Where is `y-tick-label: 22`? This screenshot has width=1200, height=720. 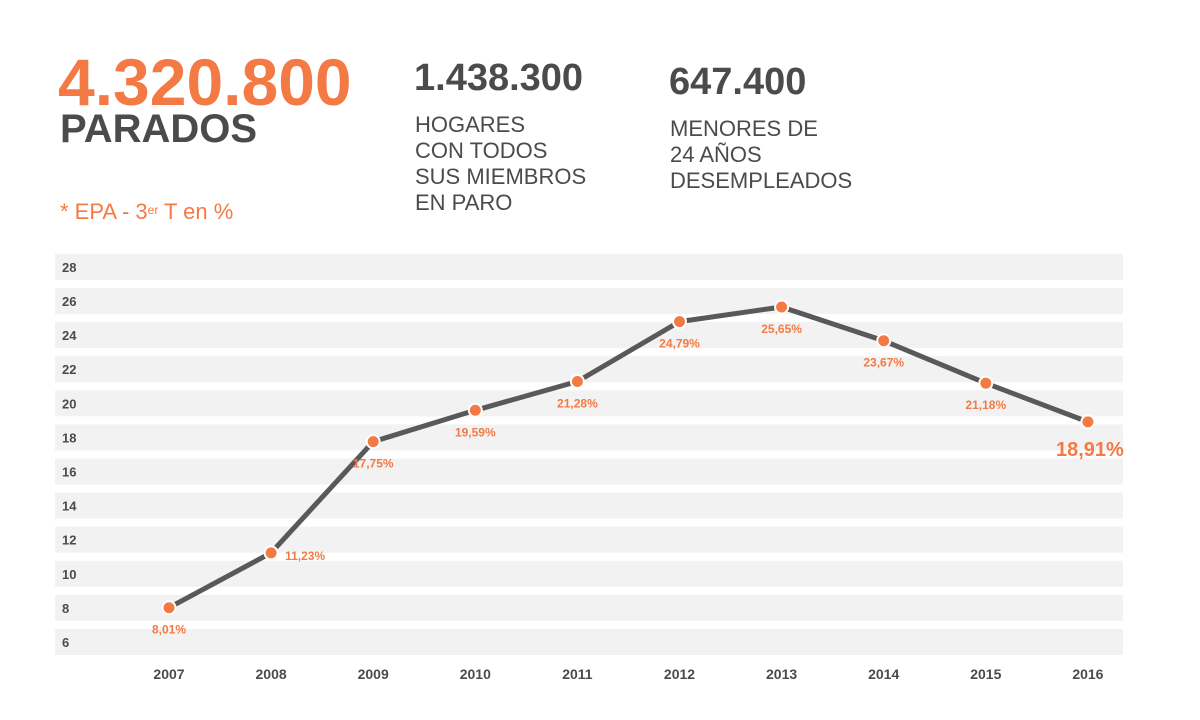 y-tick-label: 22 is located at coordinates (69, 369).